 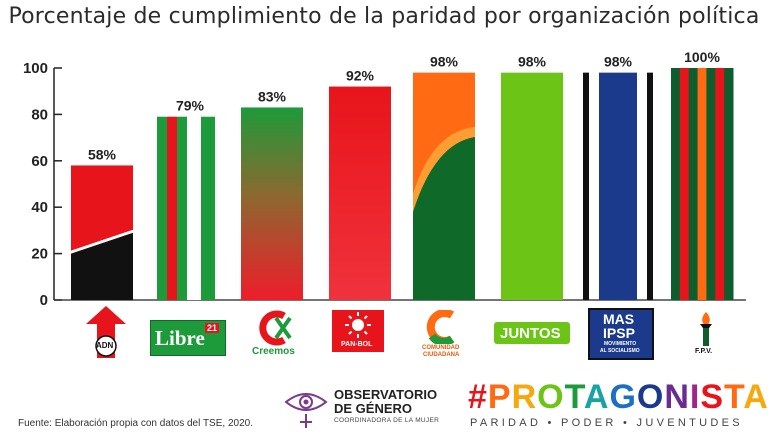 I want to click on y-tick-label-1: 20, so click(x=39, y=254).